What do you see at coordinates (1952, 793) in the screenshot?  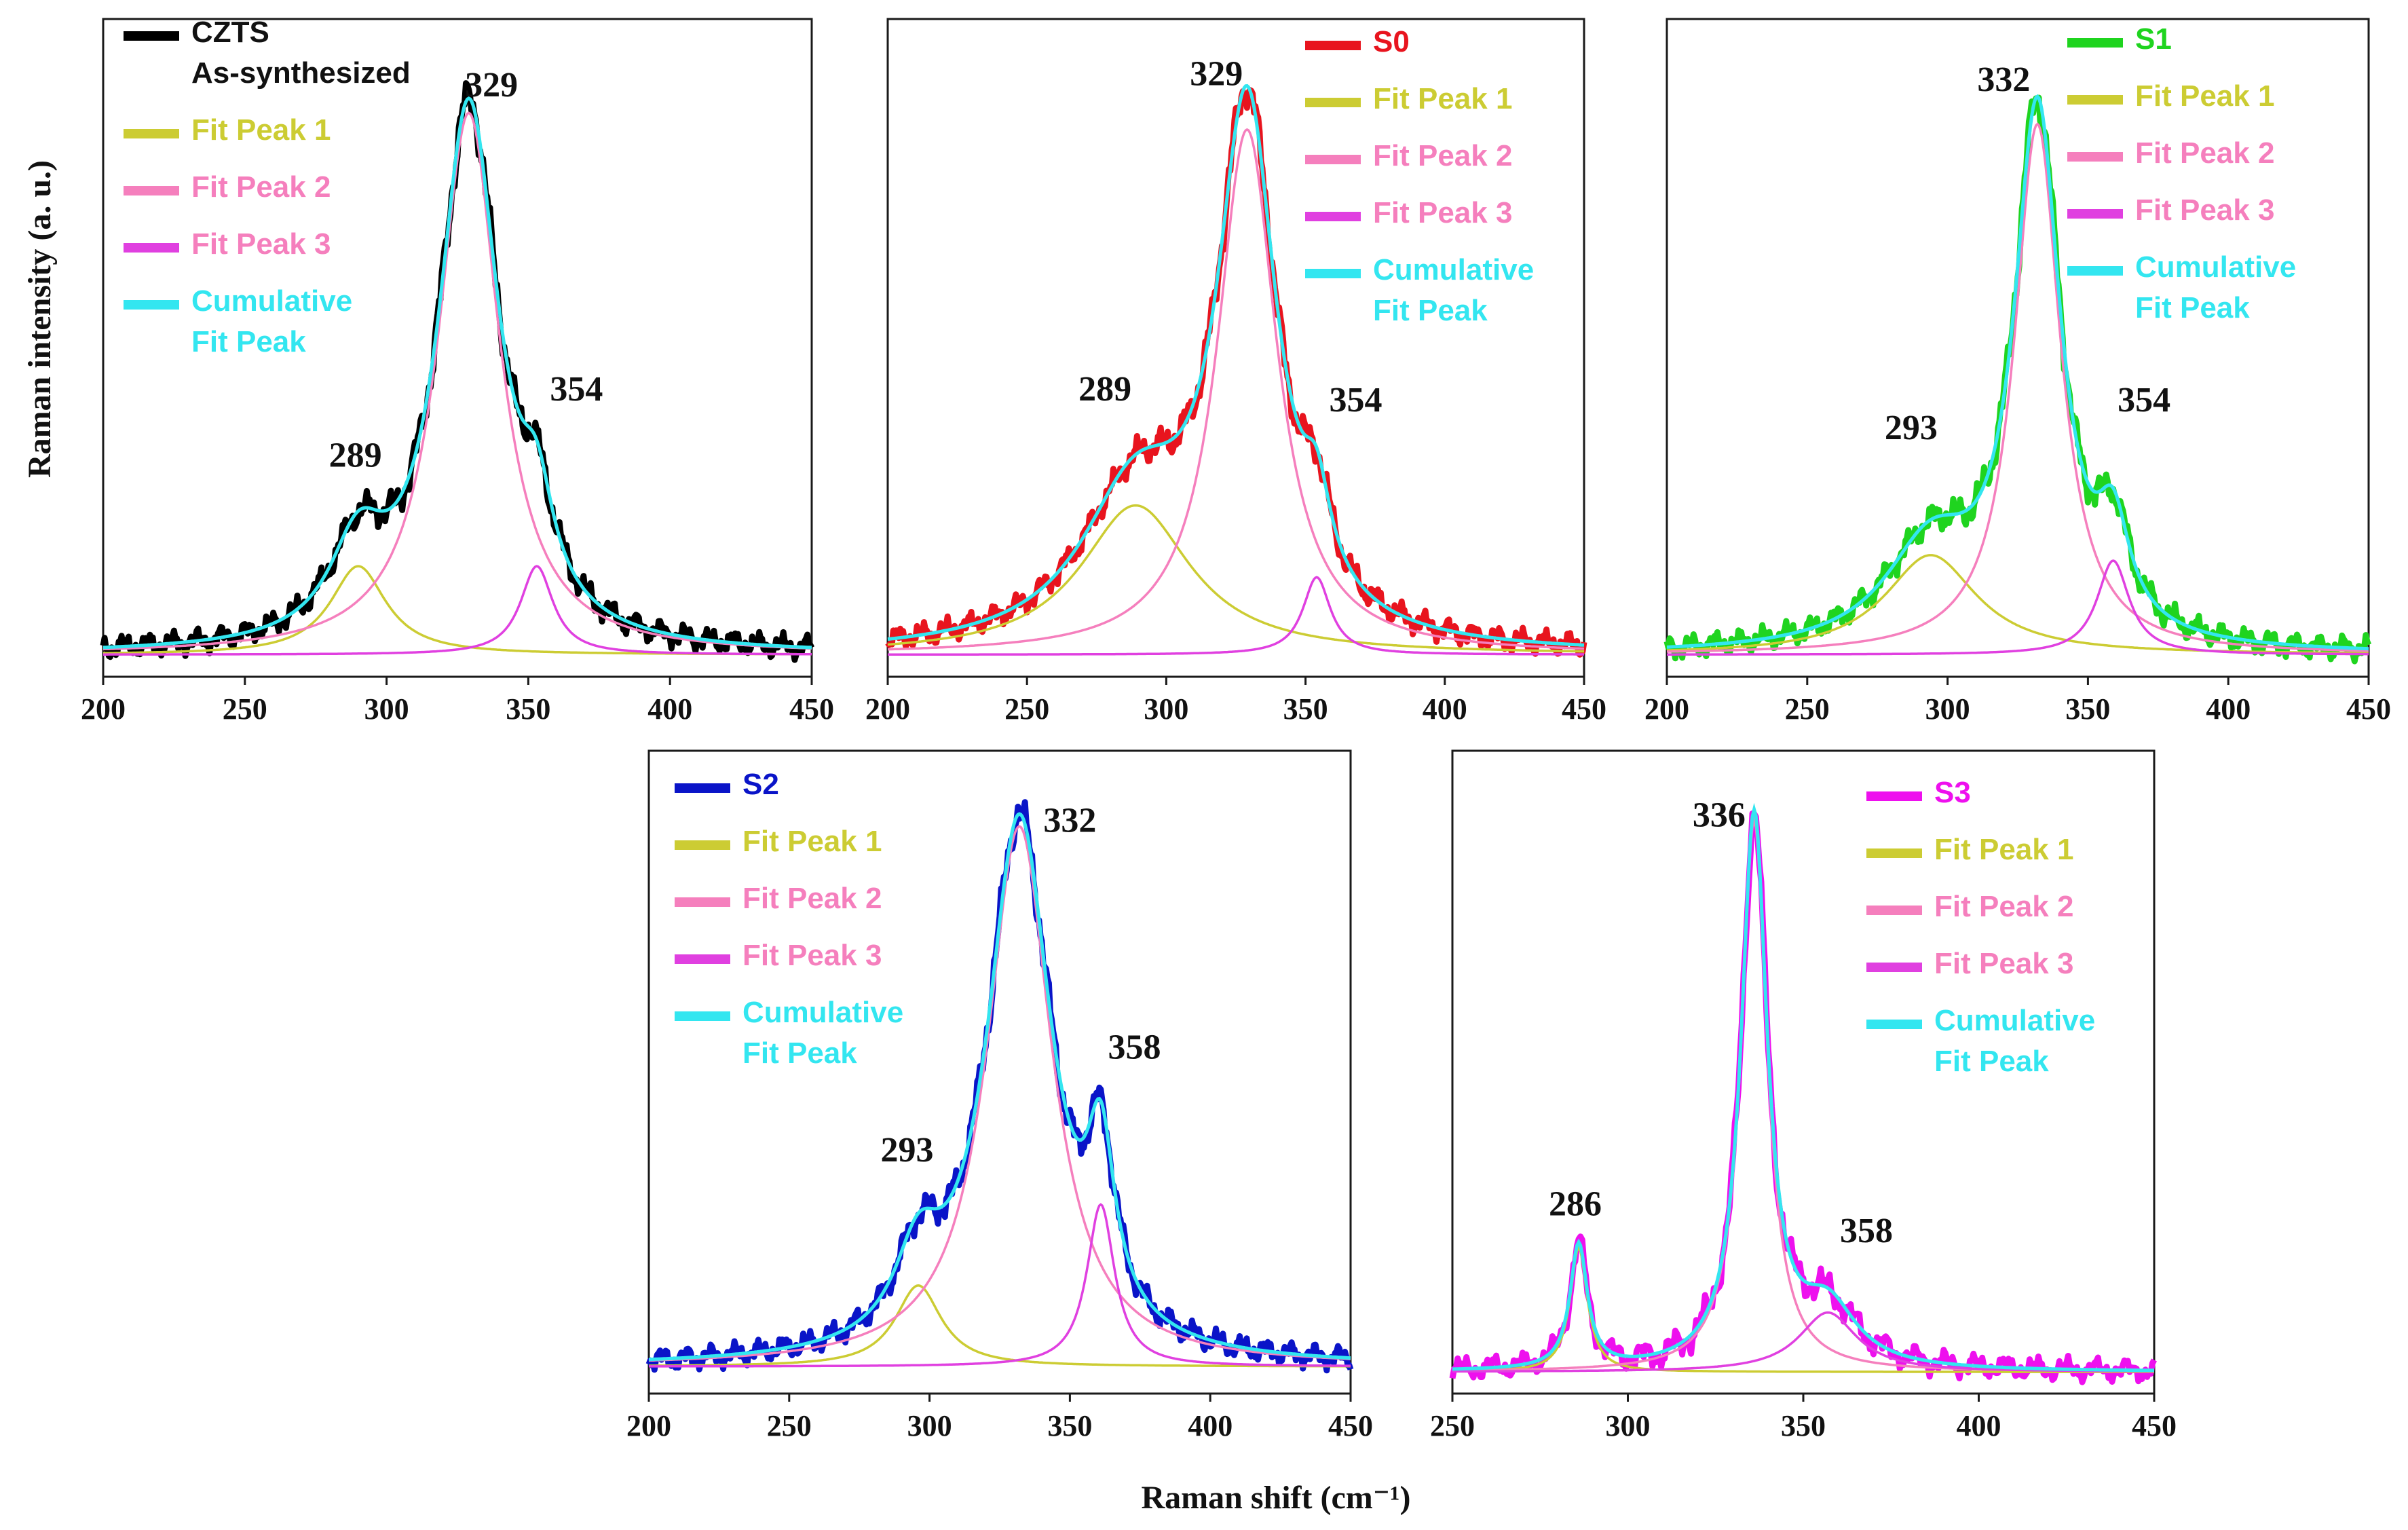 I see `legend-sample-label: S3` at bounding box center [1952, 793].